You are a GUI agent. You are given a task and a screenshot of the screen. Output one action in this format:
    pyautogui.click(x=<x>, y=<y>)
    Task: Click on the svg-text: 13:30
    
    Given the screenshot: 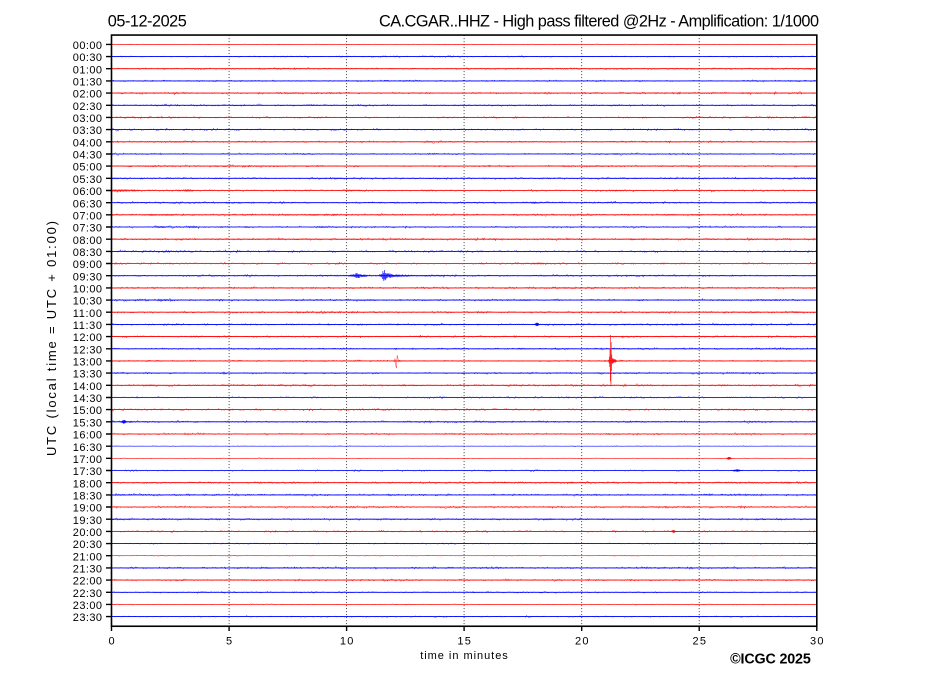 What is the action you would take?
    pyautogui.click(x=87, y=375)
    